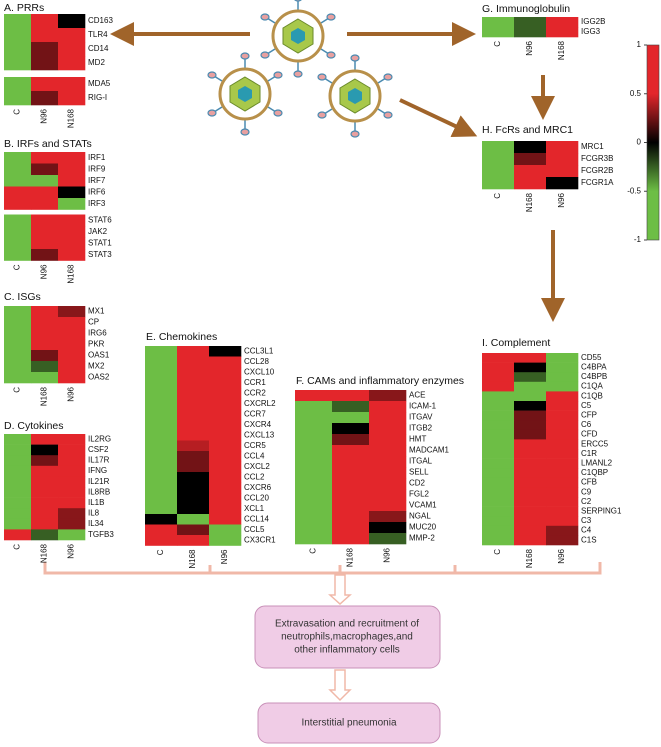 This screenshot has height=747, width=661. Describe the element at coordinates (417, 439) in the screenshot. I see `gene-label: HMT` at that location.